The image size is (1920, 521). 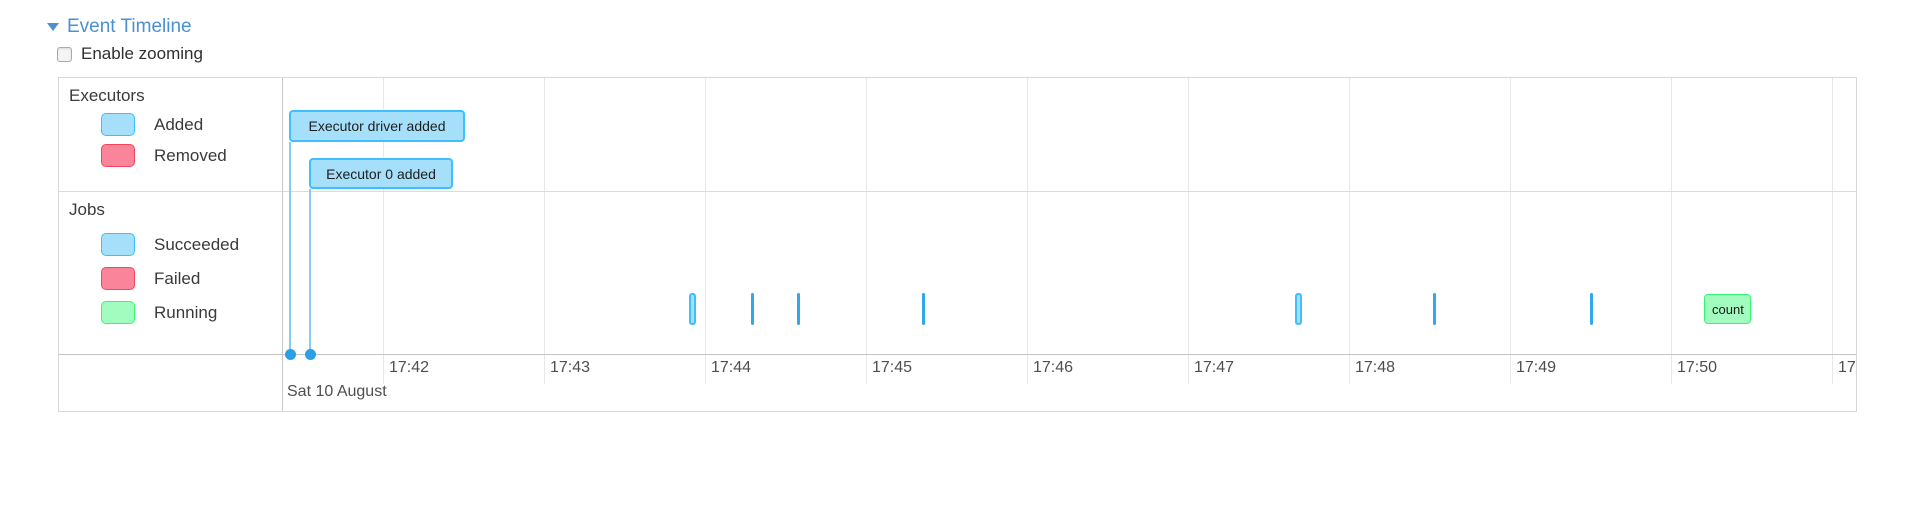 What do you see at coordinates (957, 354) in the screenshot?
I see `time-axis-line` at bounding box center [957, 354].